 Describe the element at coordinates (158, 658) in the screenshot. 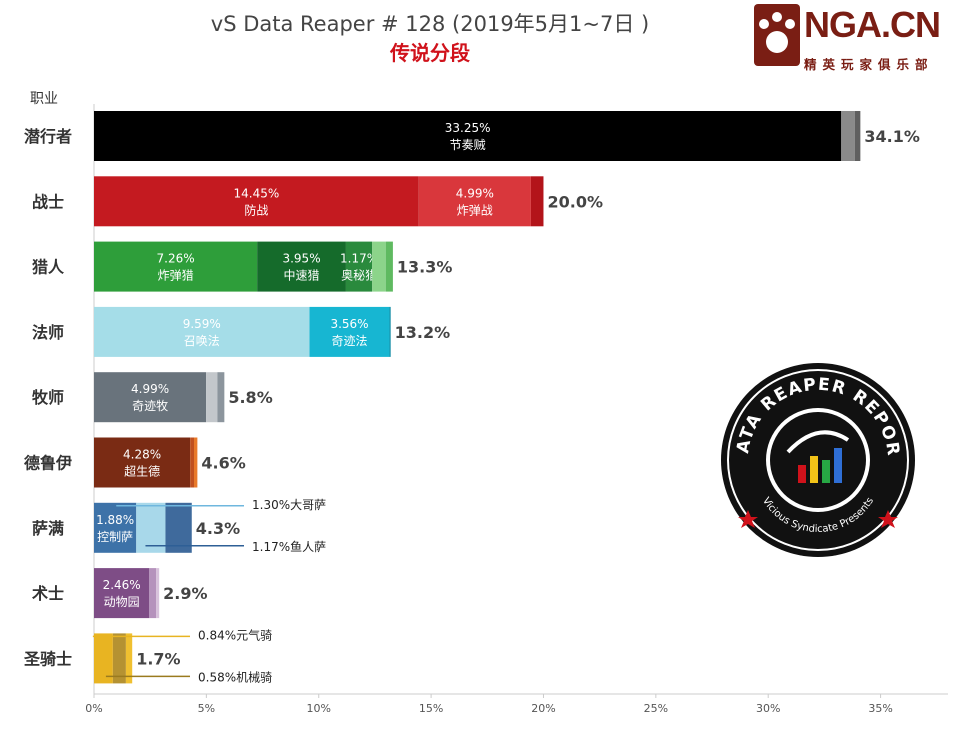

I see `row-total-label: 1.7%` at that location.